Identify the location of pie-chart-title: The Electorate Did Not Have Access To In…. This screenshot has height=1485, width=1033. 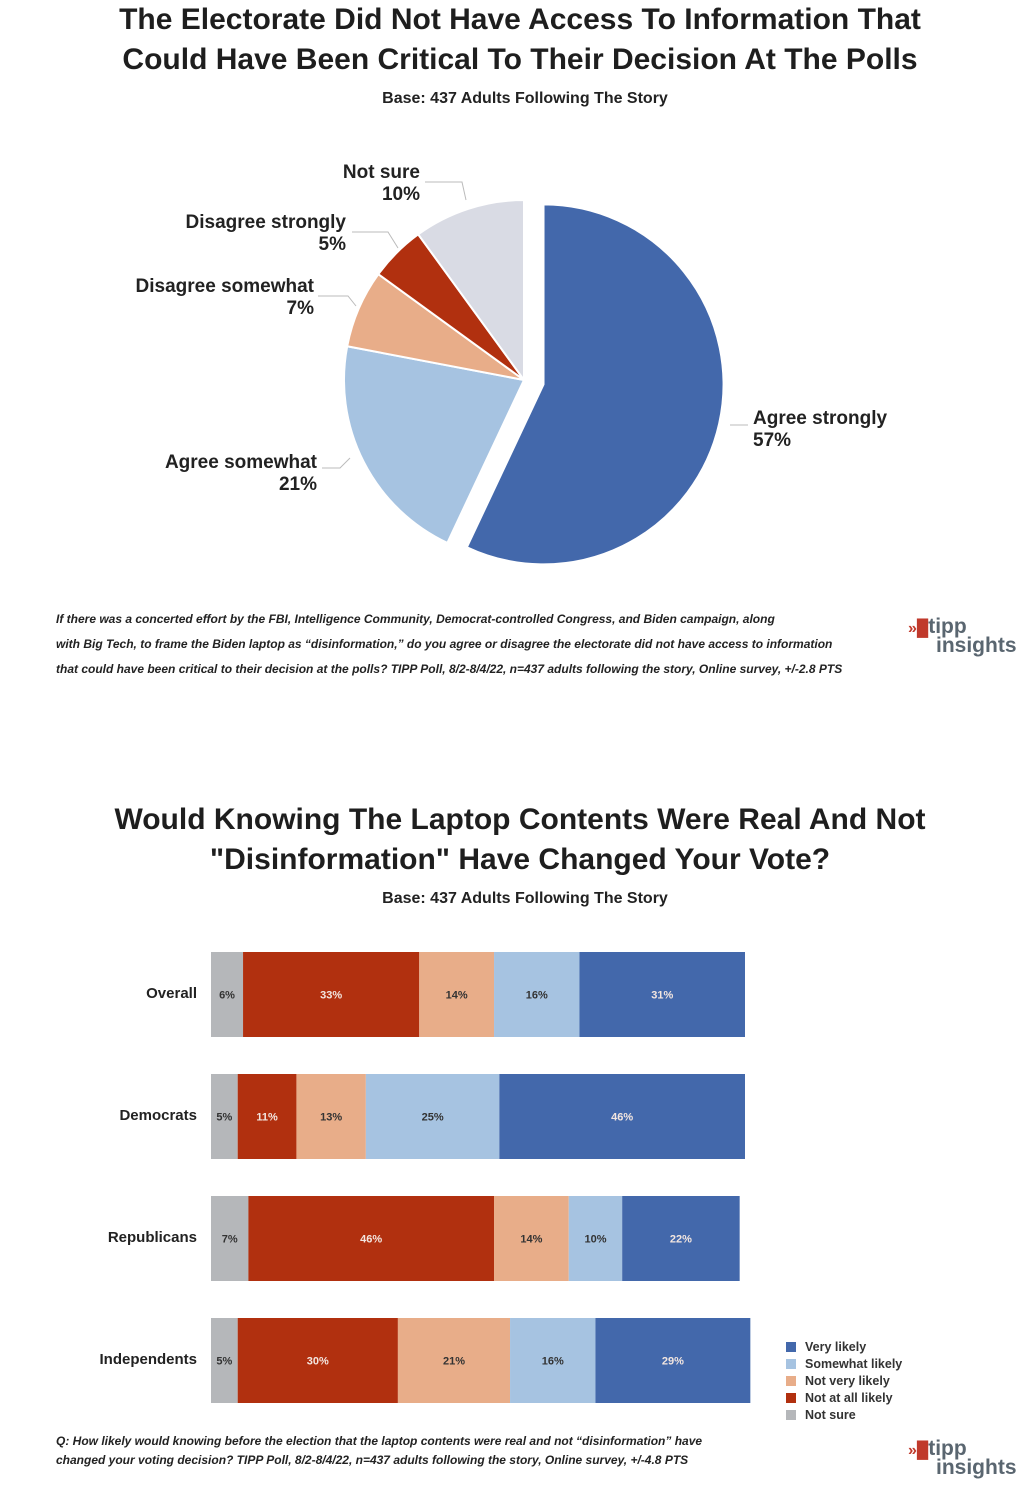
(516, 40).